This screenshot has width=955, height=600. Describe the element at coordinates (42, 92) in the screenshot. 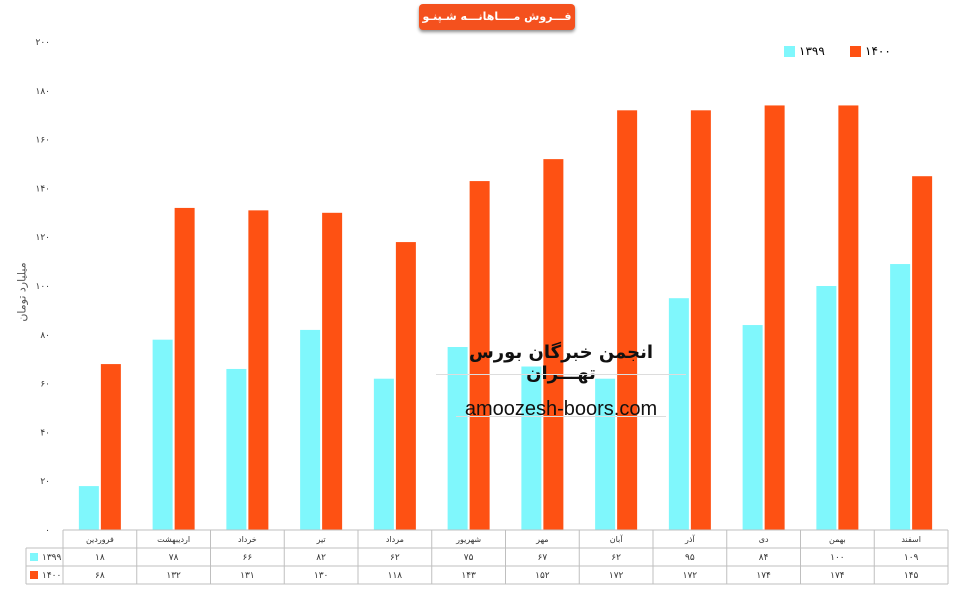

I see `y-tick-label: ۱۸۰` at that location.